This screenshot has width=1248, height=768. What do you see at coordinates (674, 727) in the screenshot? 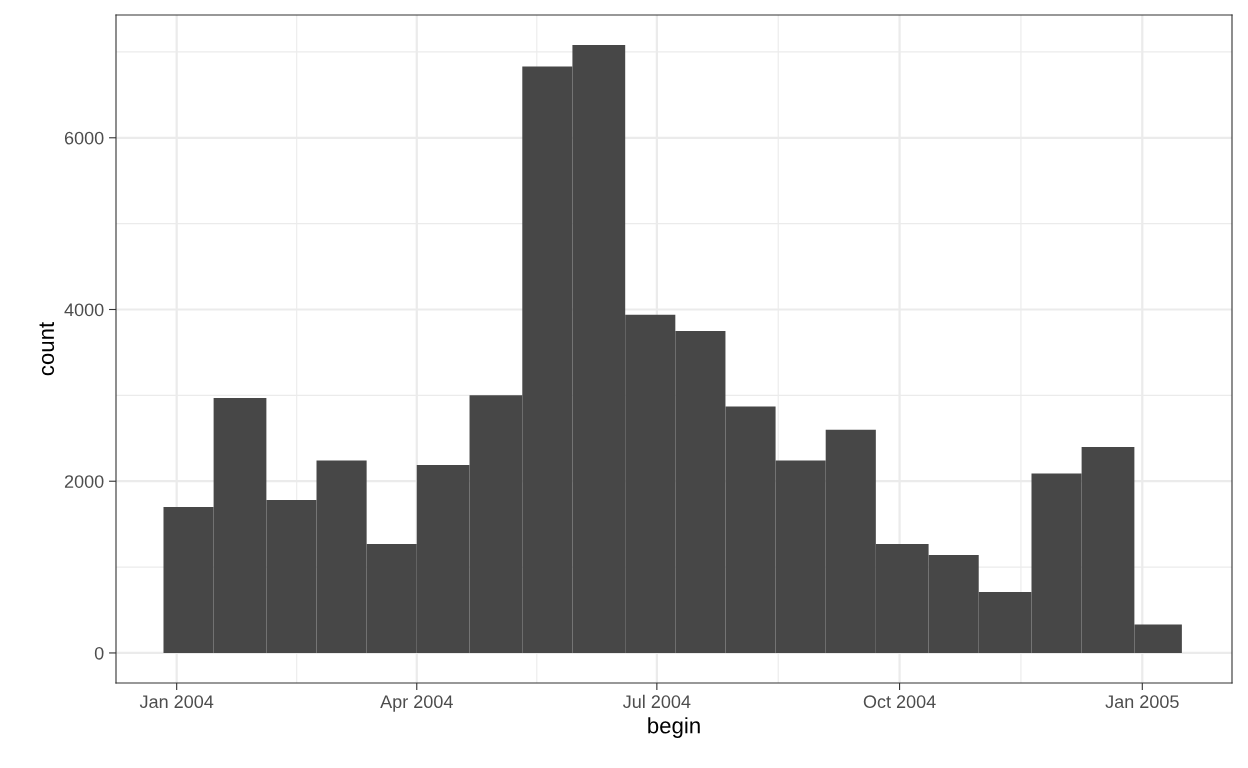
I see `x-axis-title: begin` at bounding box center [674, 727].